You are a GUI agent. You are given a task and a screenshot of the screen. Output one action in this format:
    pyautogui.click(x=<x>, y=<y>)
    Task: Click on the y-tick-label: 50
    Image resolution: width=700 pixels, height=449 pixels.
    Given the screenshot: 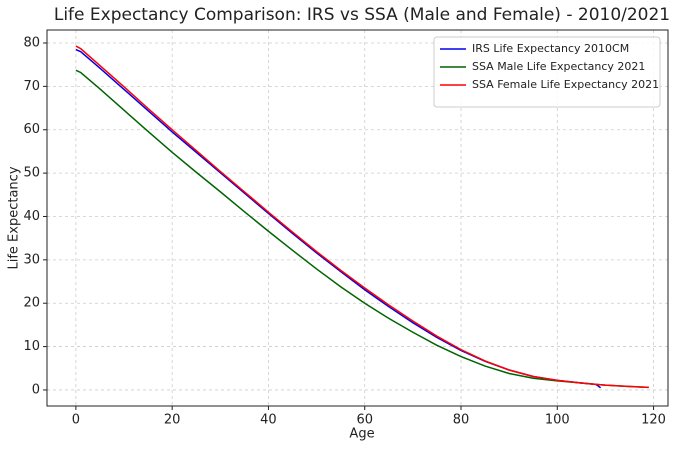 What is the action you would take?
    pyautogui.click(x=31, y=173)
    